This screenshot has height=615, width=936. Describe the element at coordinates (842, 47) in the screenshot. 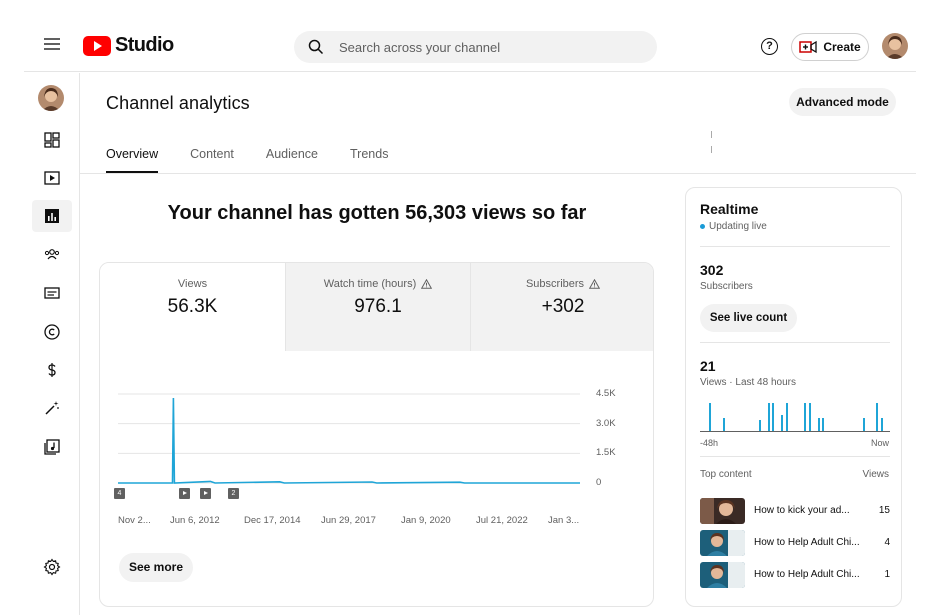

I see `create-label: Create` at that location.